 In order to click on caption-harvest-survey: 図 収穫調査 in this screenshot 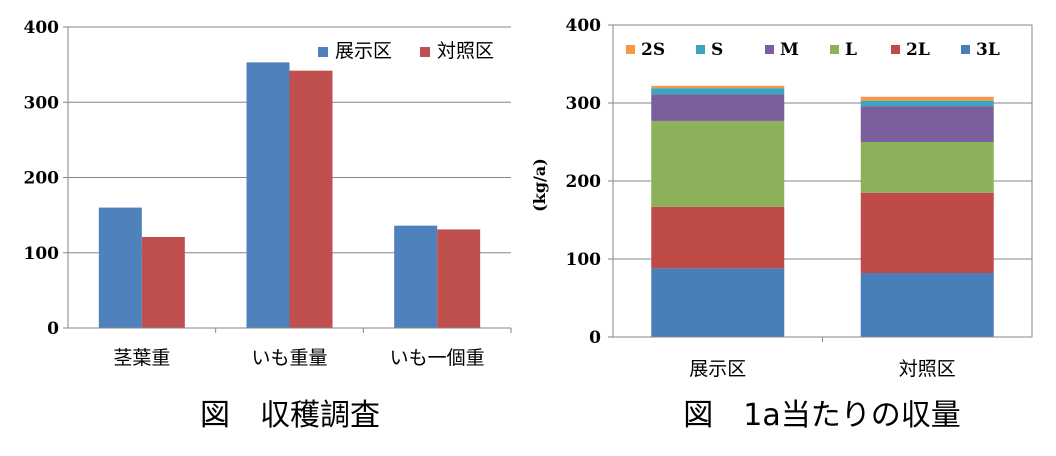, I will do `click(290, 415)`.